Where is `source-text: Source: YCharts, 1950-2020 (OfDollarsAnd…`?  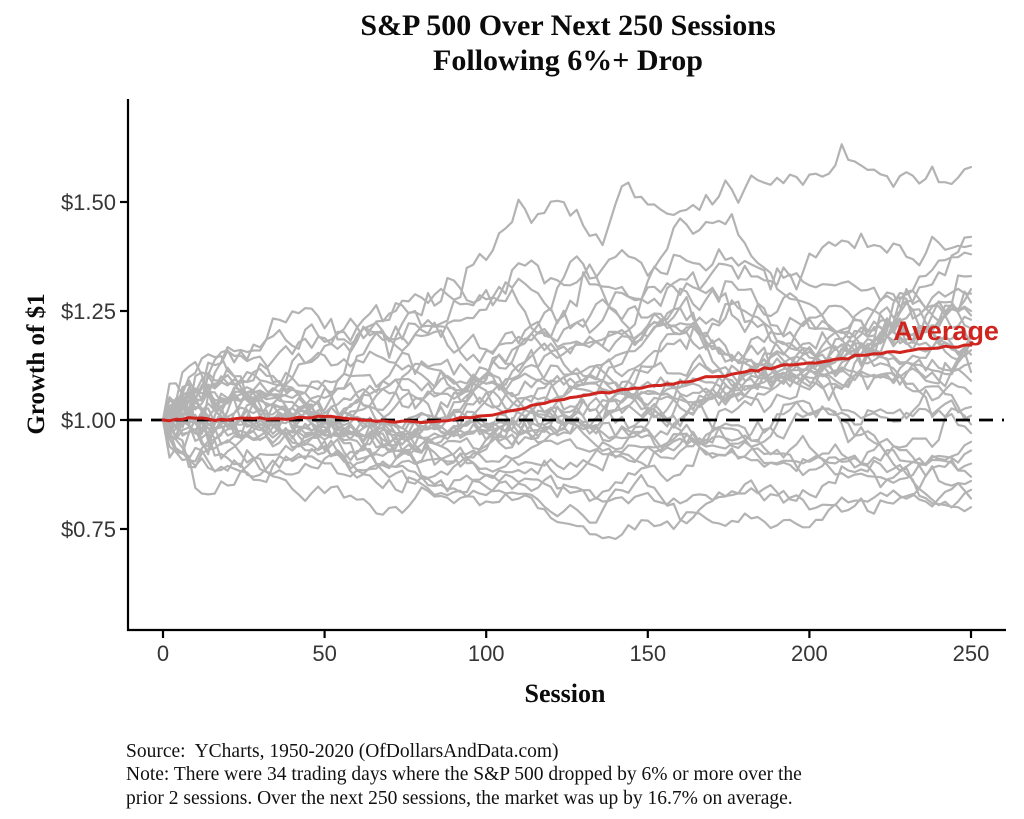 source-text: Source: YCharts, 1950-2020 (OfDollarsAnd… is located at coordinates (342, 751).